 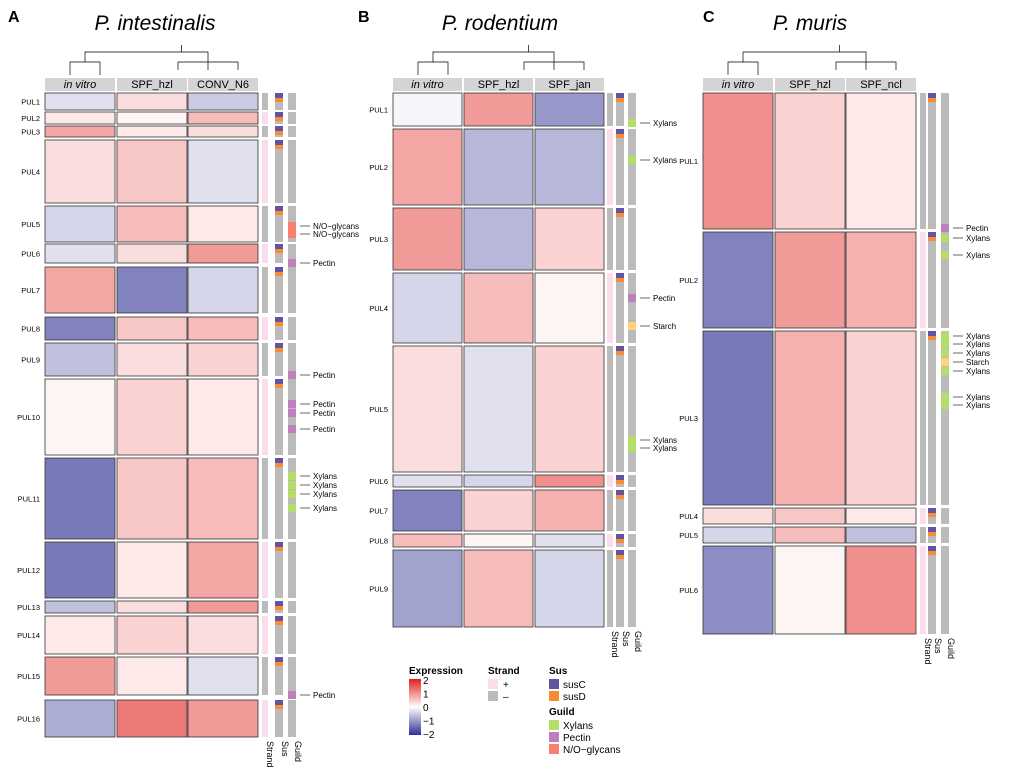 What do you see at coordinates (30, 360) in the screenshot?
I see `pul-label: PUL9` at bounding box center [30, 360].